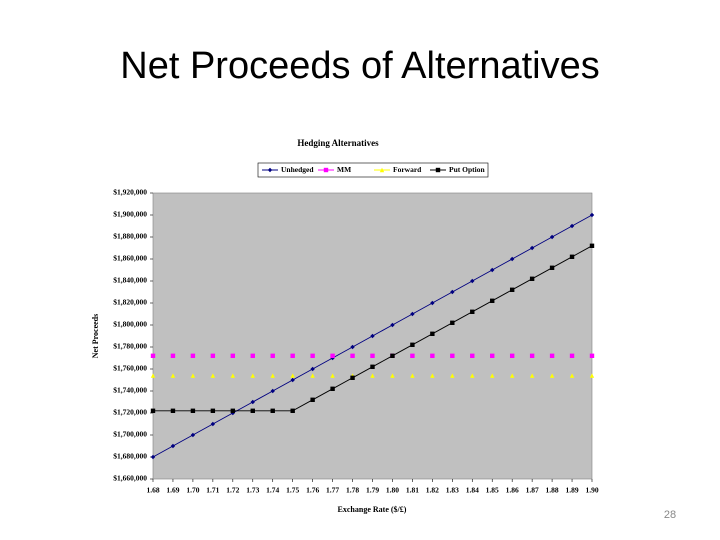  What do you see at coordinates (372, 490) in the screenshot?
I see `x-tick-label: 1.79` at bounding box center [372, 490].